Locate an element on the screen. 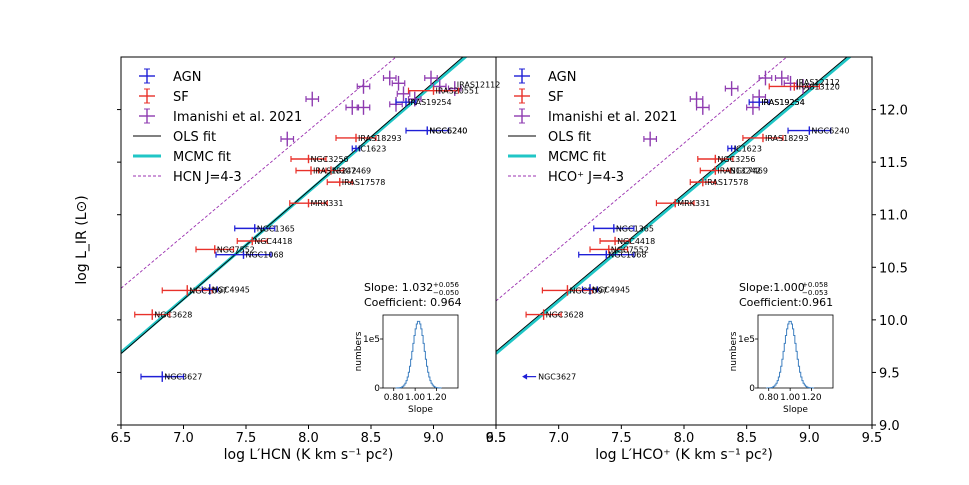 Image resolution: width=969 pixels, height=485 pixels. x-tick-label: 9.5 is located at coordinates (496, 438).